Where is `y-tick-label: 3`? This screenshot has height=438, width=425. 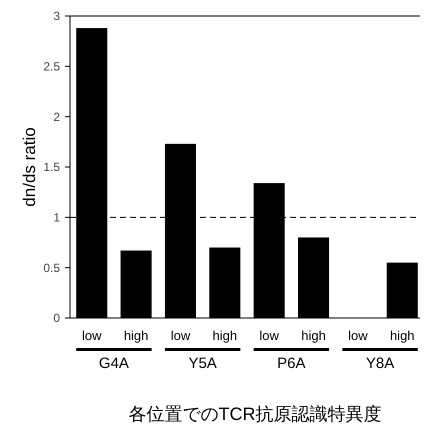
y-tick-label: 3 is located at coordinates (56, 16).